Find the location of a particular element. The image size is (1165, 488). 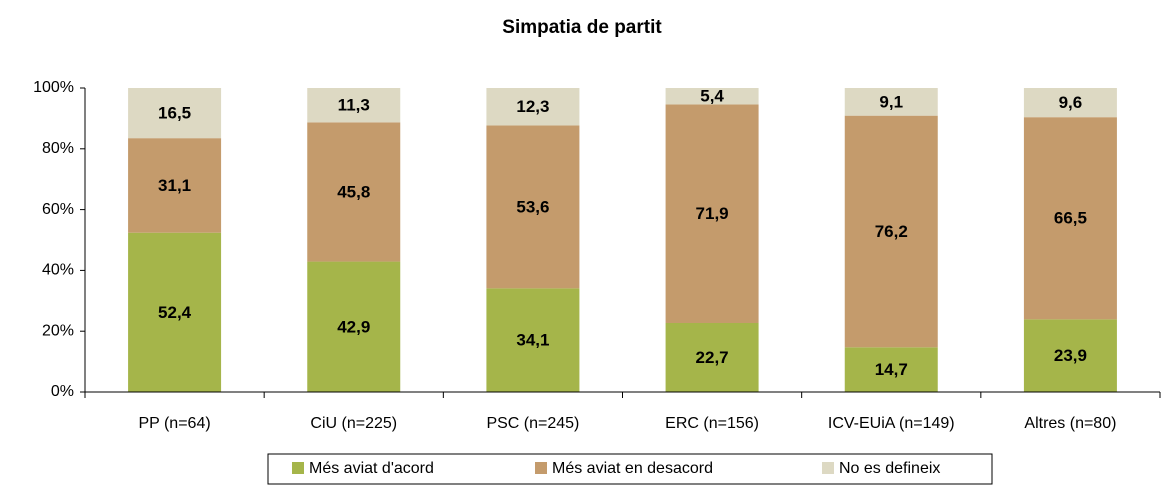

data-label: 5,4 is located at coordinates (712, 96).